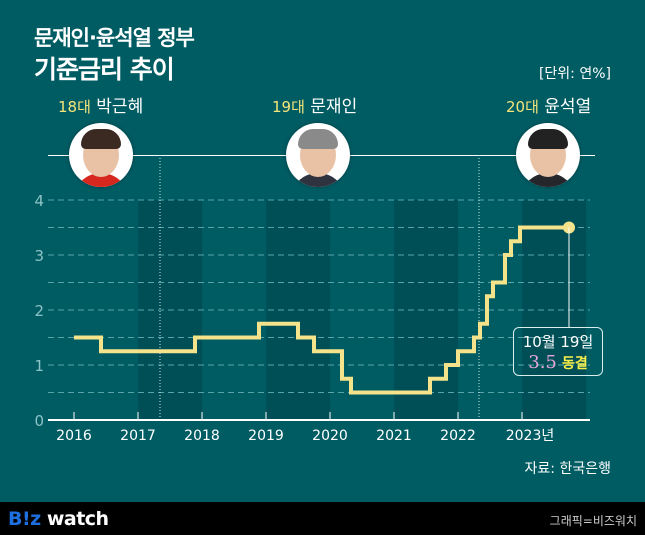 Image resolution: width=645 pixels, height=535 pixels. I want to click on graphic-credit: 그래픽=비즈워치, so click(593, 521).